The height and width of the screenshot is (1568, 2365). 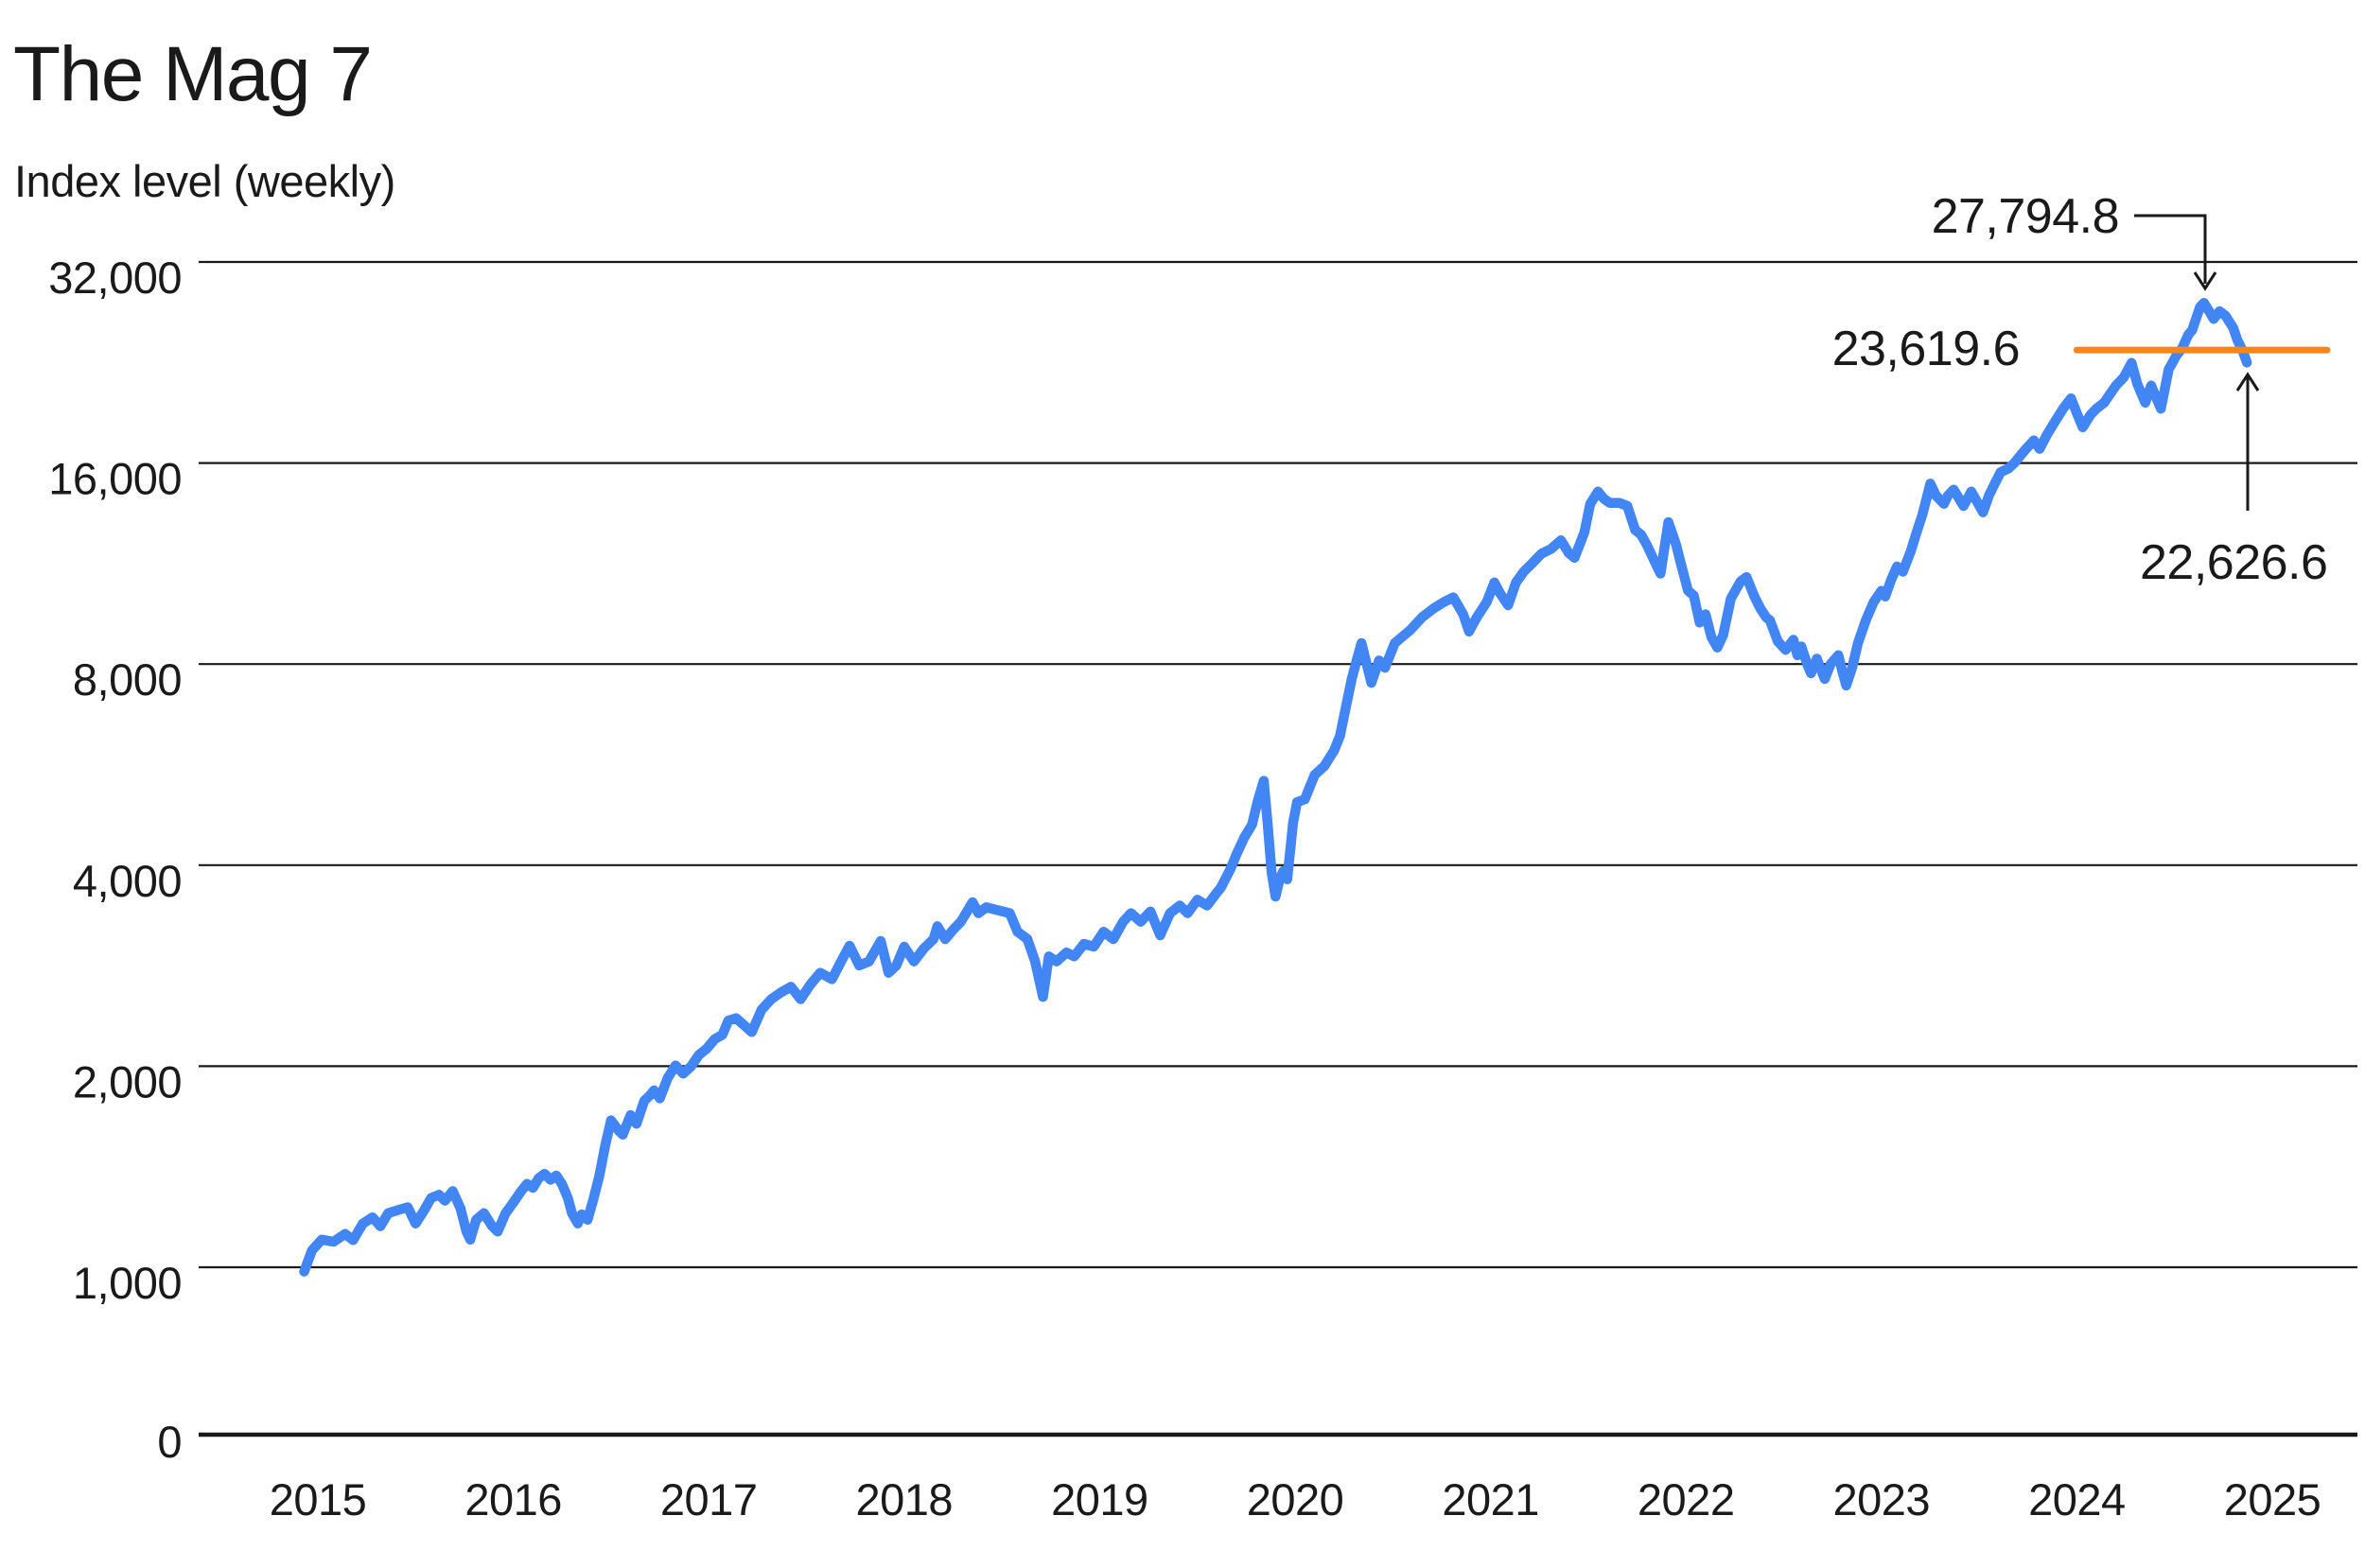 I want to click on y-tick-label-0: 0, so click(x=169, y=1442).